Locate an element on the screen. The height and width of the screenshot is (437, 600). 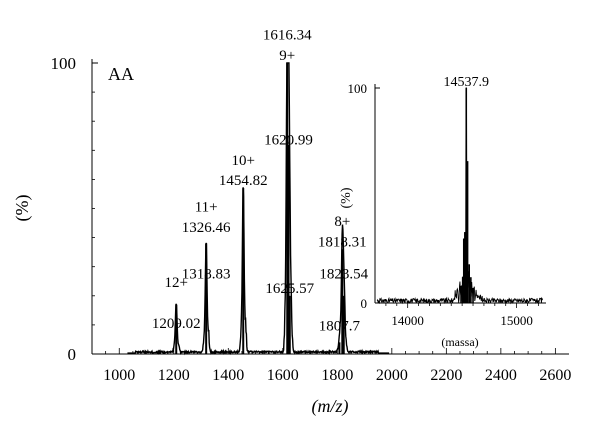
inset-x-tick-label: 15000 is located at coordinates (516, 320).